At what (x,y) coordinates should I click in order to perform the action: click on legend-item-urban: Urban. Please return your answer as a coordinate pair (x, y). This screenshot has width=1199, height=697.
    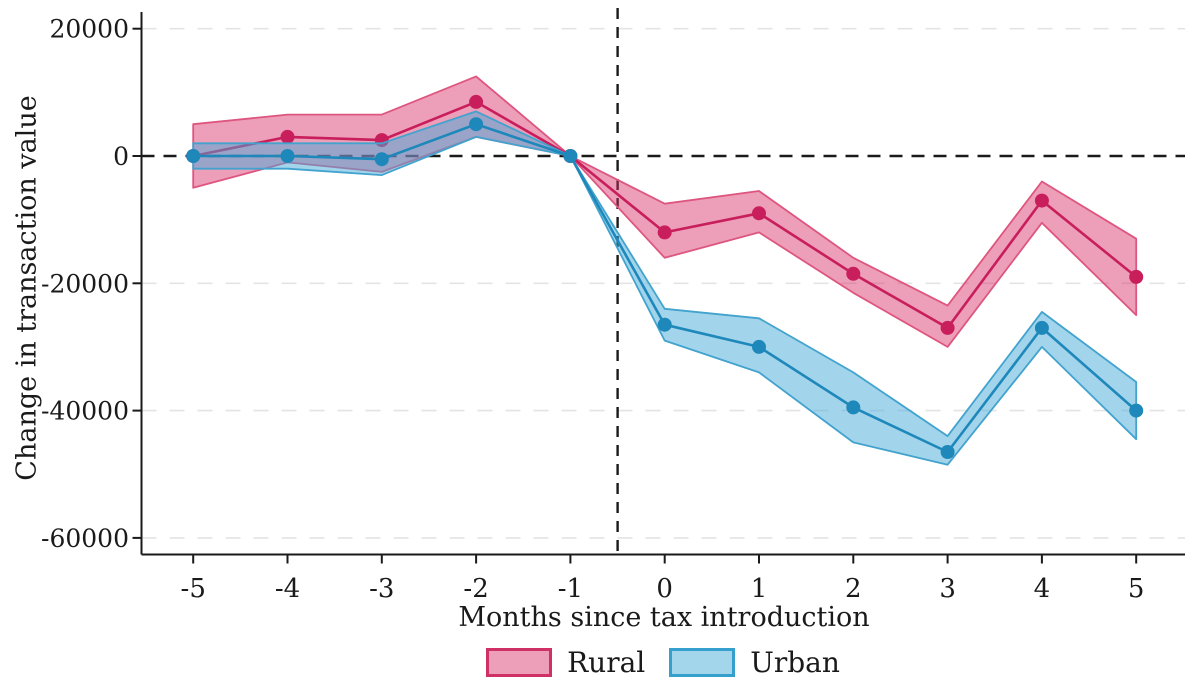
    Looking at the image, I should click on (754, 662).